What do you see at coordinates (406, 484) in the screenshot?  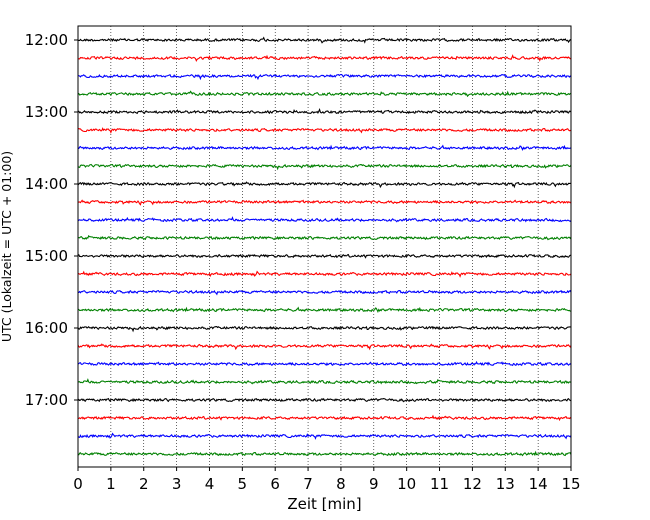 I see `x-tick-label: 10` at bounding box center [406, 484].